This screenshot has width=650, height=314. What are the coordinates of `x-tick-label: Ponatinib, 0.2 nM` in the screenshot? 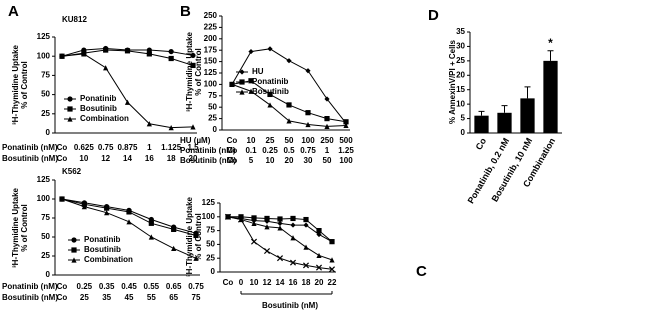 It's located at (489, 170).